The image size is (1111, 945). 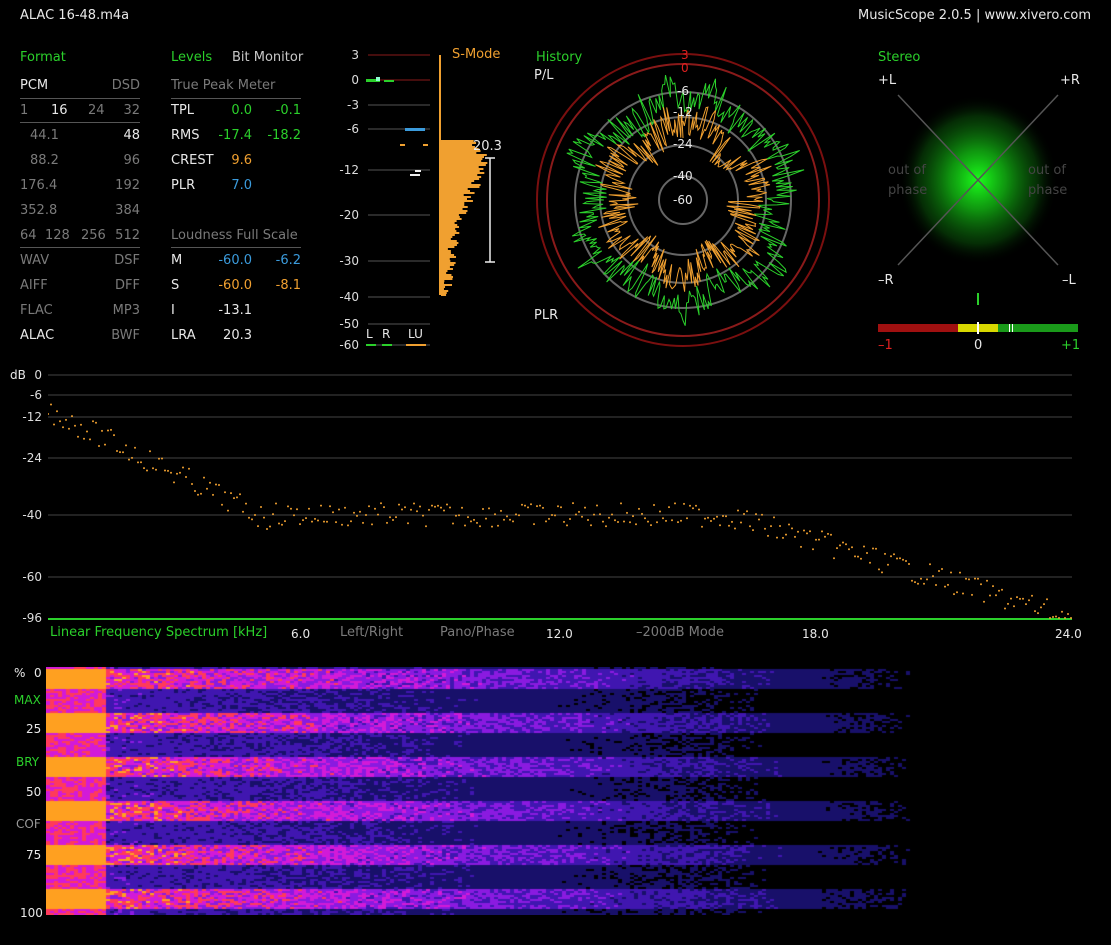 What do you see at coordinates (372, 632) in the screenshot?
I see `mode-left-right-button: Left/Right` at bounding box center [372, 632].